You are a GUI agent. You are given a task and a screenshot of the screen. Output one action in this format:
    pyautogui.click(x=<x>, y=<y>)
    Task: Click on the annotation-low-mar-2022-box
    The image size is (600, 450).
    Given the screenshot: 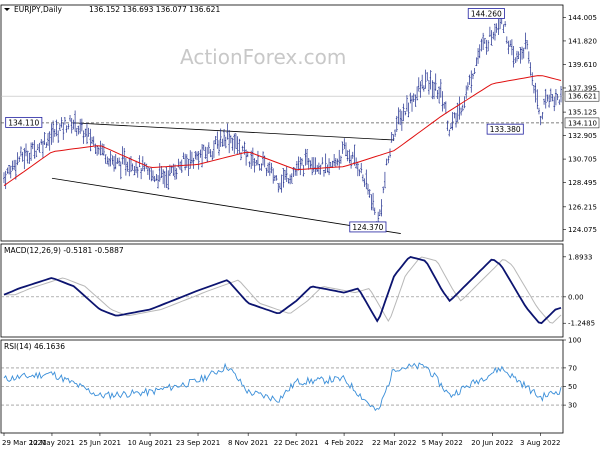 What is the action you would take?
    pyautogui.click(x=368, y=227)
    